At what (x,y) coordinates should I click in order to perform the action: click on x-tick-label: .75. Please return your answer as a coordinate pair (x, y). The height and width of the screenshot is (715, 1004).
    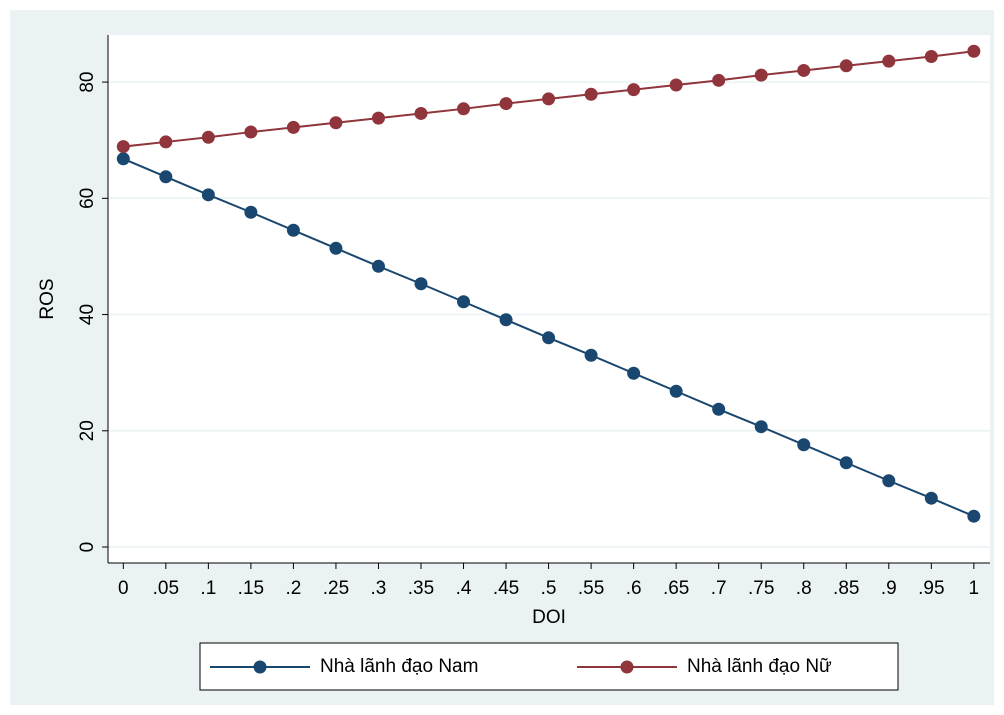
    Looking at the image, I should click on (761, 588).